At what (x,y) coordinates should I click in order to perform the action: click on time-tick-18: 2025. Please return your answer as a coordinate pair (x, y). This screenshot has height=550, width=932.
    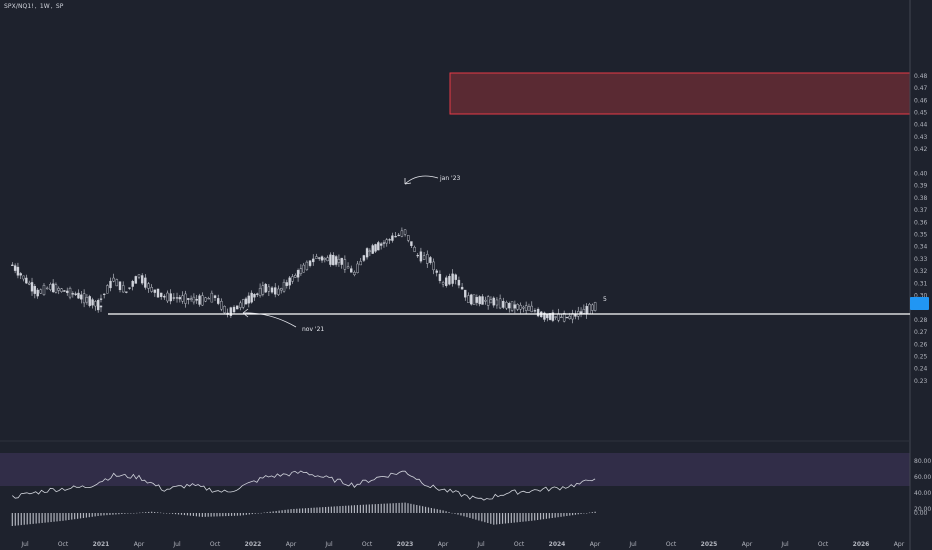
    Looking at the image, I should click on (709, 544).